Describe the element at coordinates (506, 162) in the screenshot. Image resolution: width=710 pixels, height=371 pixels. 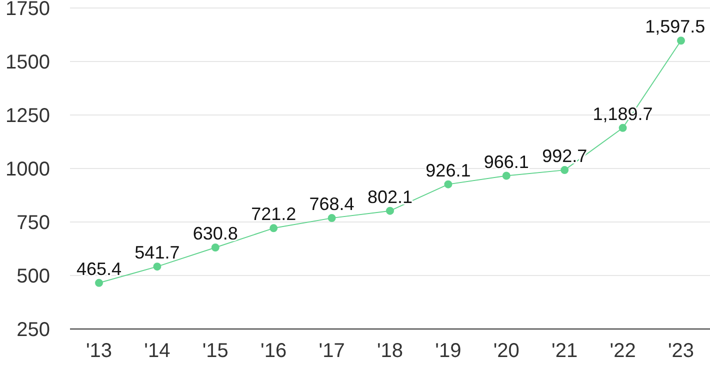
I see `data-label: 966.1` at that location.